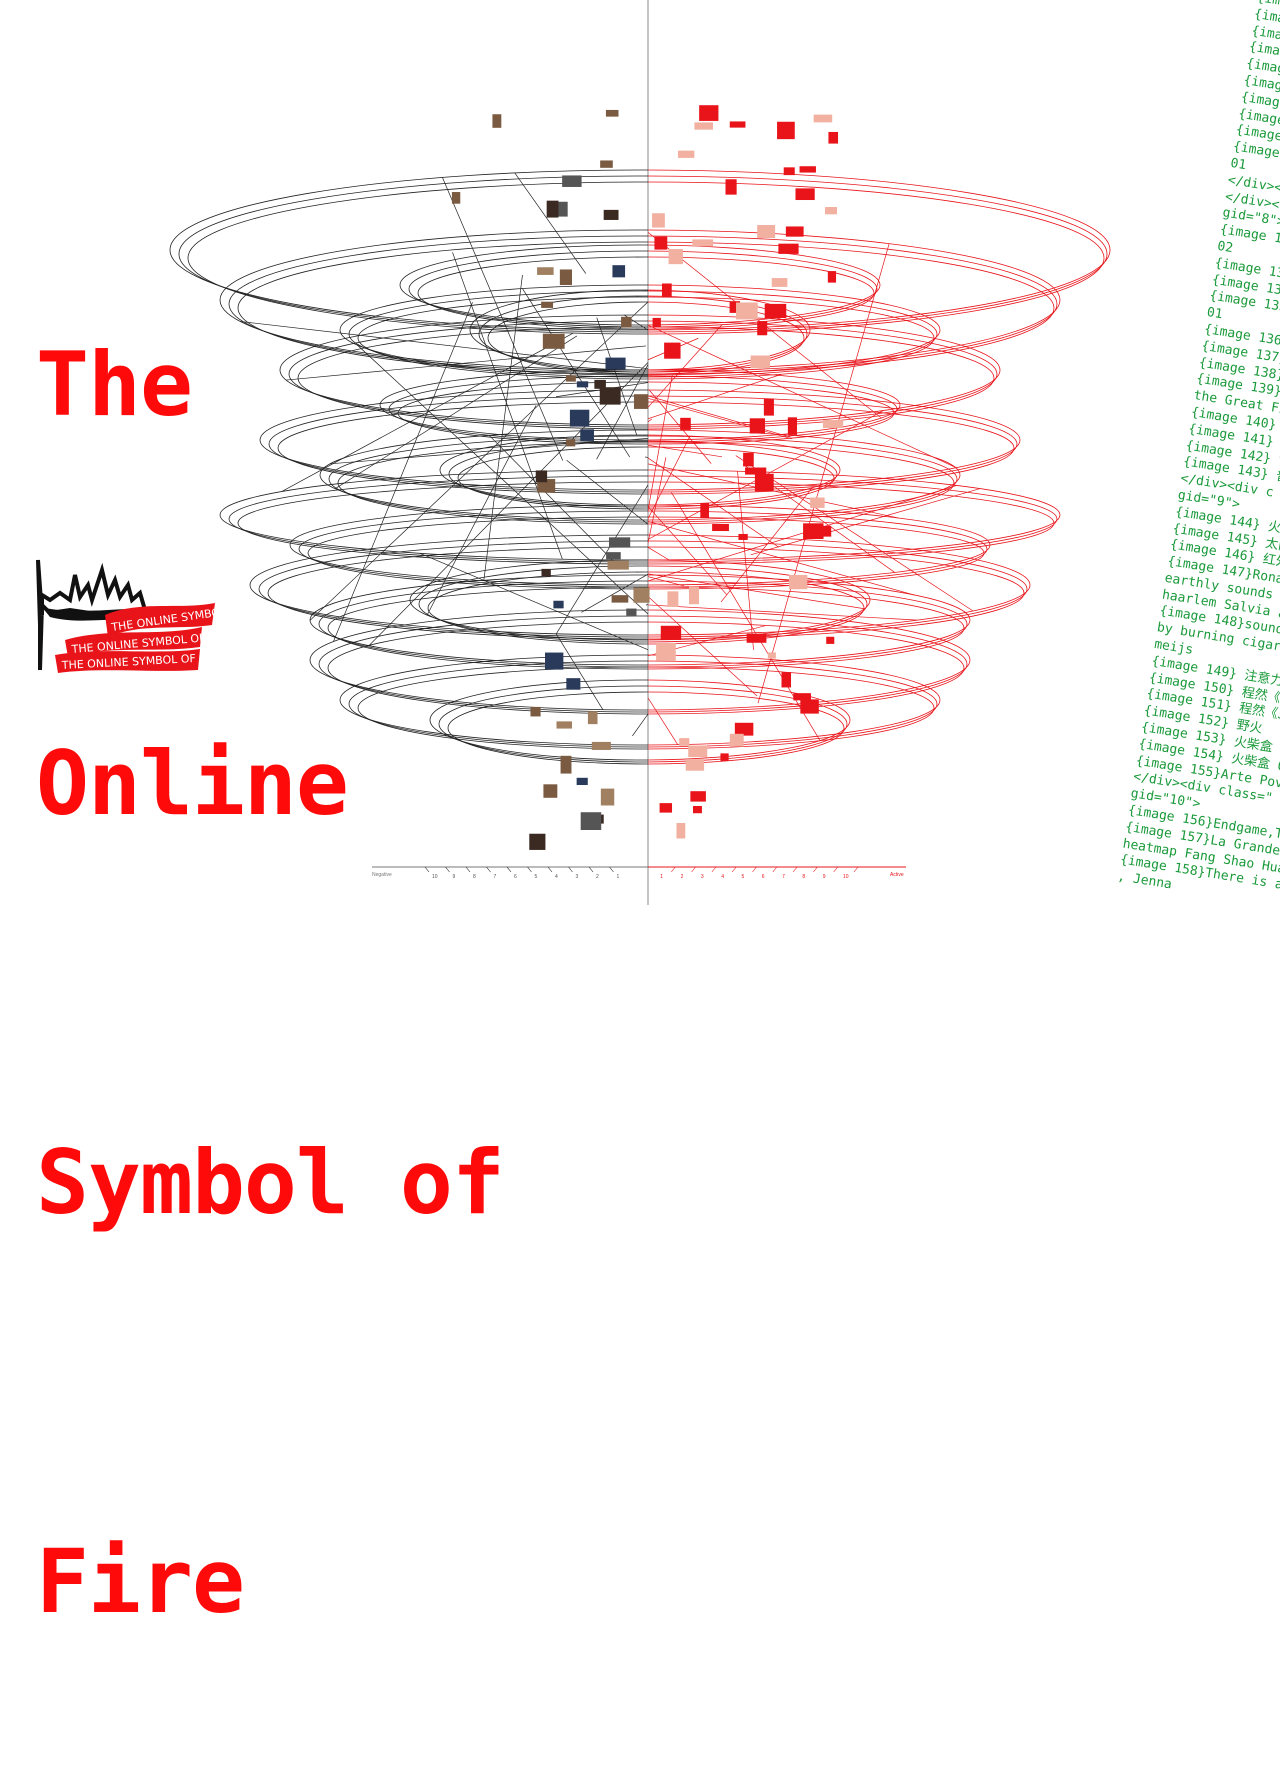  What do you see at coordinates (597, 877) in the screenshot?
I see `tick-label-negative: 2` at bounding box center [597, 877].